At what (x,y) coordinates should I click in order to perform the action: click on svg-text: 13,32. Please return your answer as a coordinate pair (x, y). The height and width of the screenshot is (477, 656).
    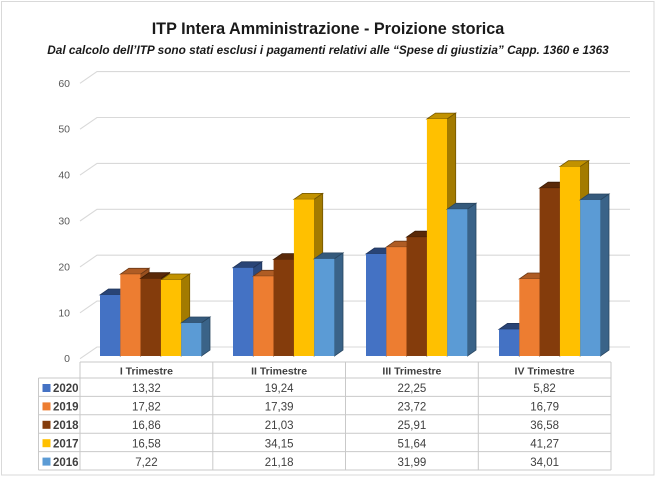
    Looking at the image, I should click on (146, 389).